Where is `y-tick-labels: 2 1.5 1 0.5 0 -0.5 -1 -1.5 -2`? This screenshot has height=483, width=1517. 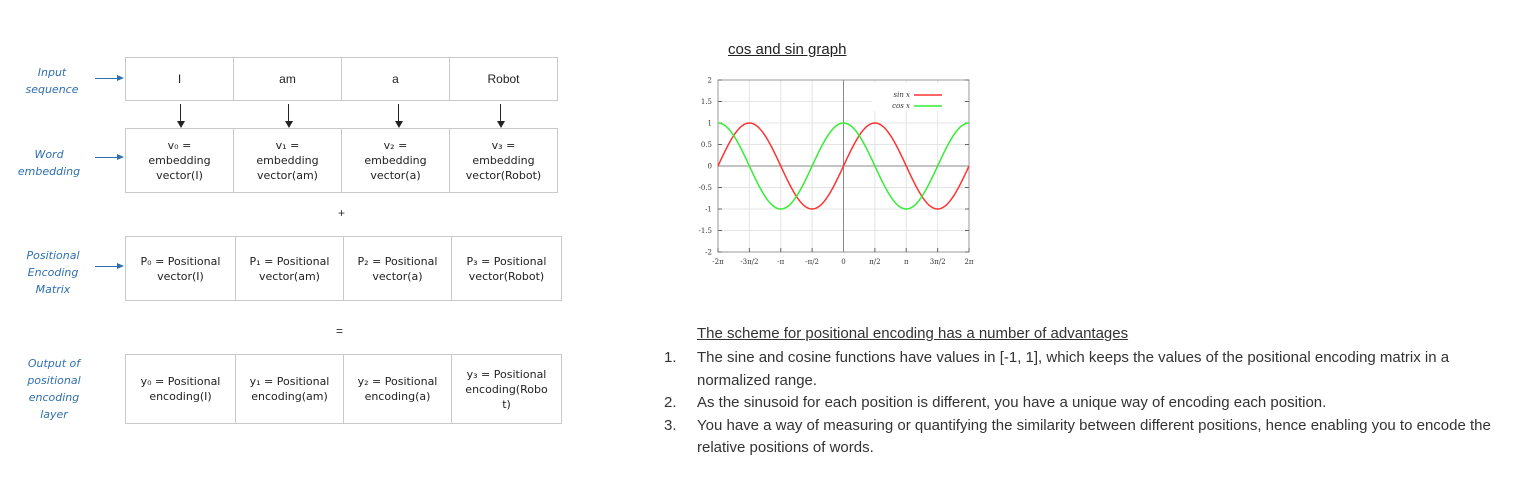
y-tick-labels: 2 1.5 1 0.5 0 -0.5 -1 -1.5 -2 is located at coordinates (706, 167).